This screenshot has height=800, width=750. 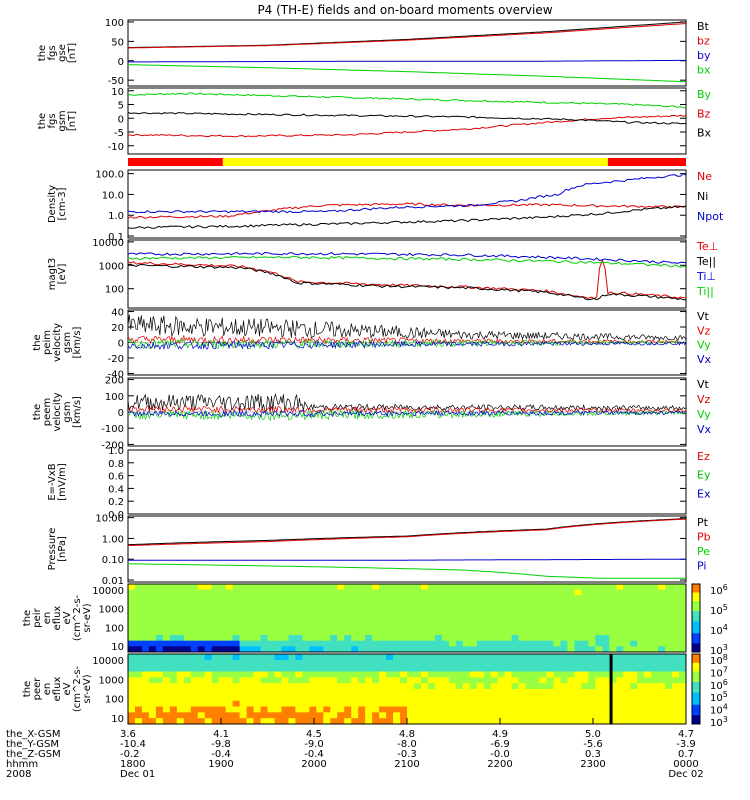 What do you see at coordinates (407, 409) in the screenshot?
I see `series-line-Vz` at bounding box center [407, 409].